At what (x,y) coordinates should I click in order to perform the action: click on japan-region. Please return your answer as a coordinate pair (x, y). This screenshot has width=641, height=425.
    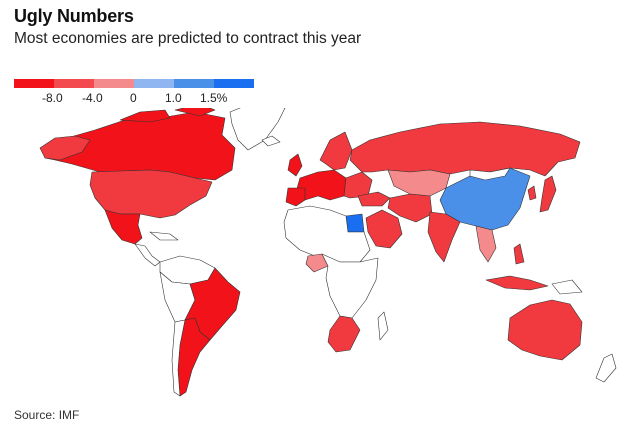
    Looking at the image, I should click on (548, 194).